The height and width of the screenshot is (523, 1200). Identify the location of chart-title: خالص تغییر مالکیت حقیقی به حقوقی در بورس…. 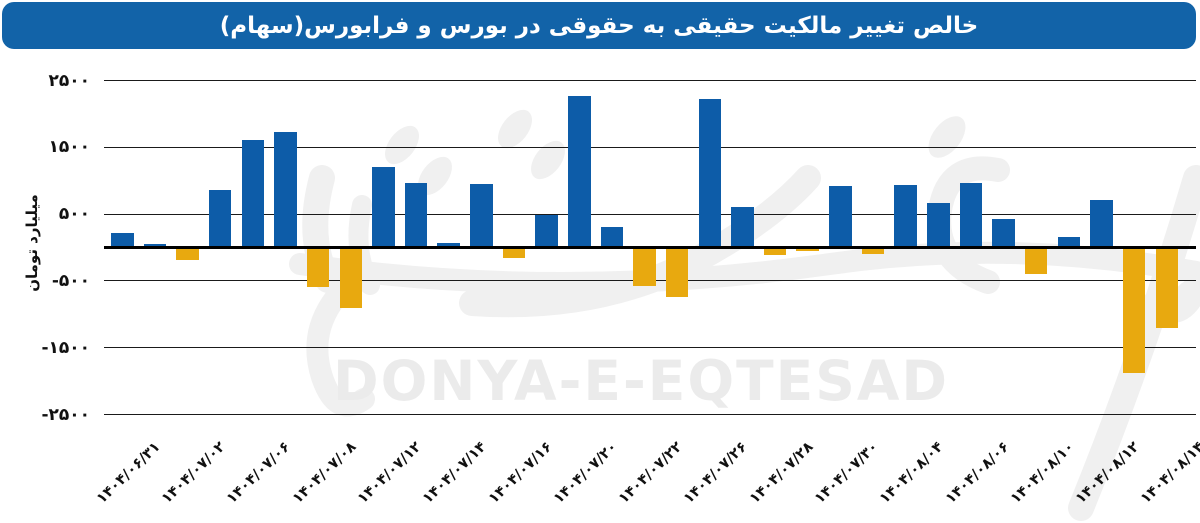
(599, 25).